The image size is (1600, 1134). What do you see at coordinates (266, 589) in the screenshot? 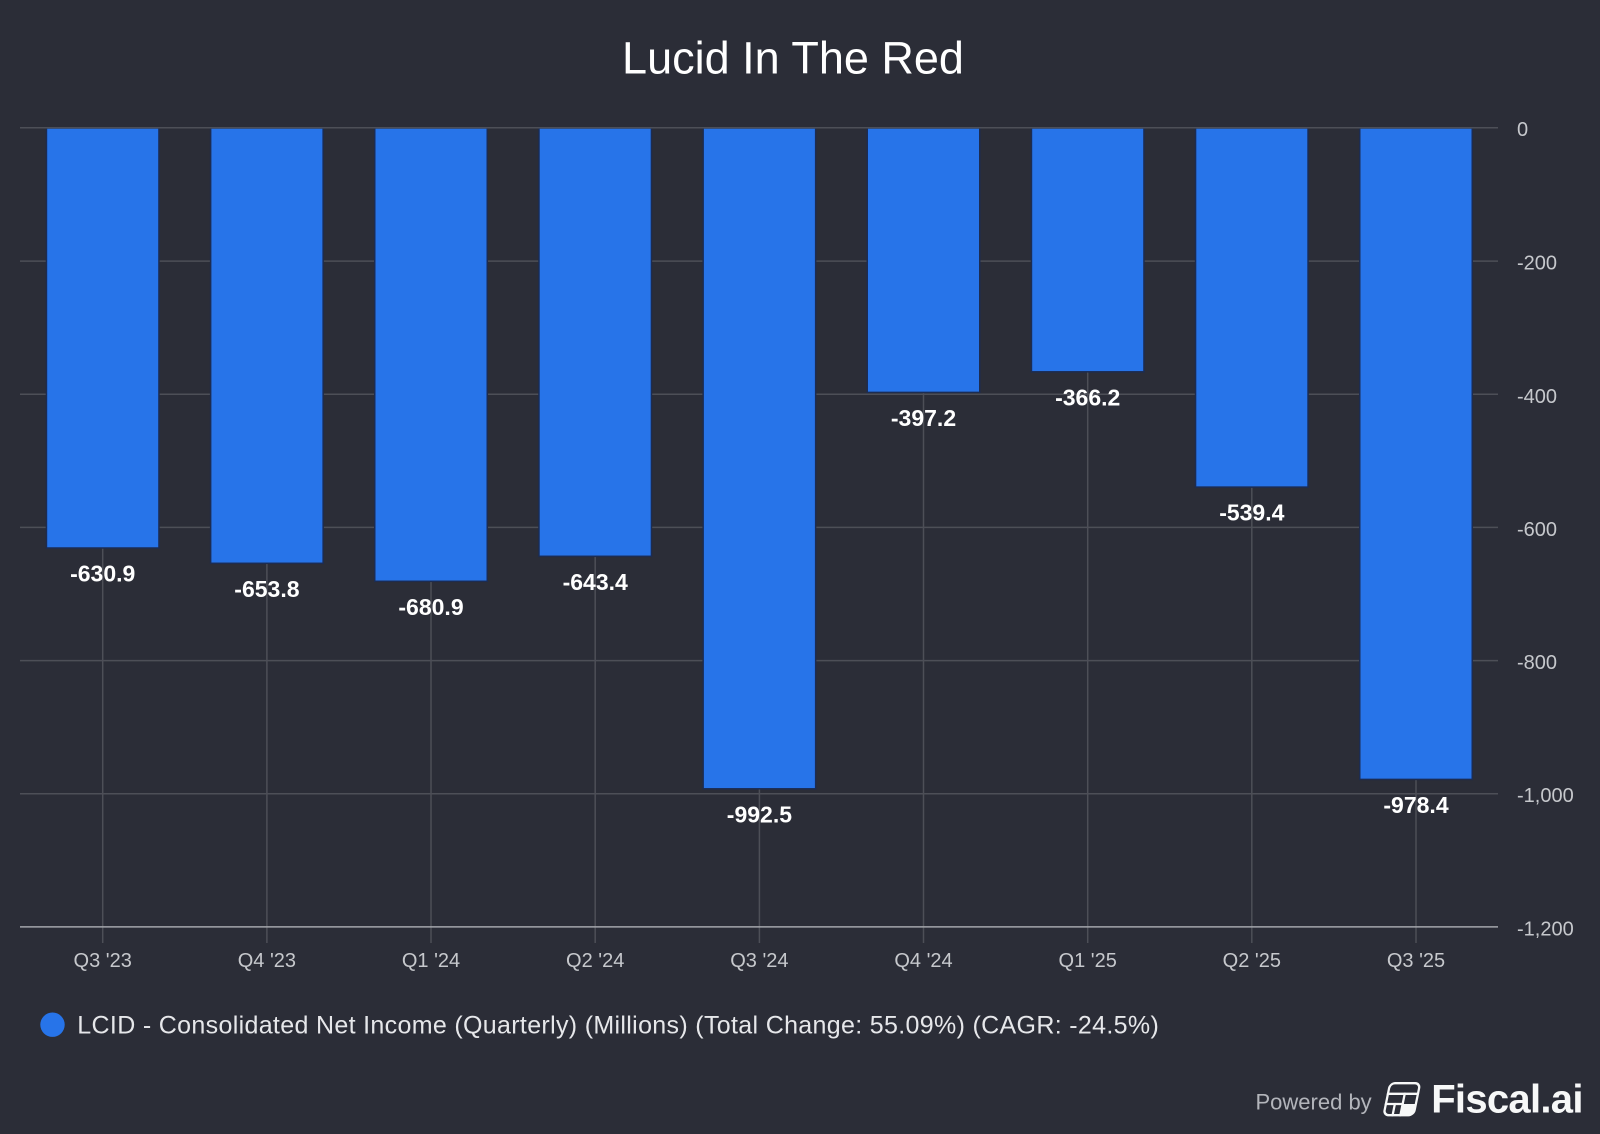
I see `svg-text: -653.8` at bounding box center [266, 589].